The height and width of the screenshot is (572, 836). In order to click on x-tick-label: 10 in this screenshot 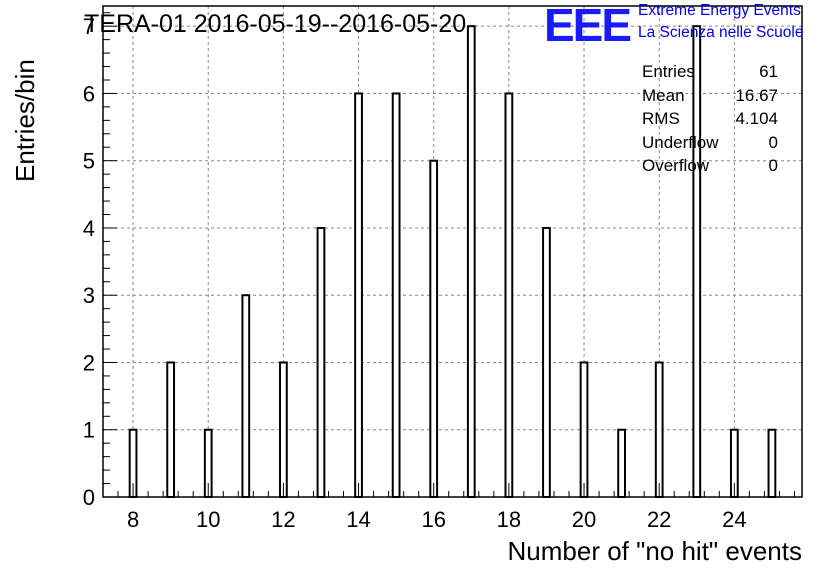, I will do `click(208, 519)`.